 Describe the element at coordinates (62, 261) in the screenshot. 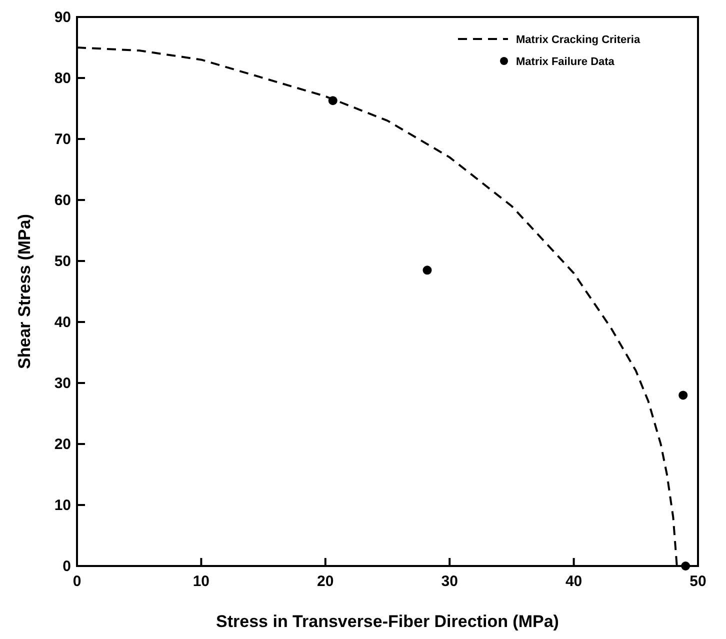

I see `y-tick-label: 50` at that location.